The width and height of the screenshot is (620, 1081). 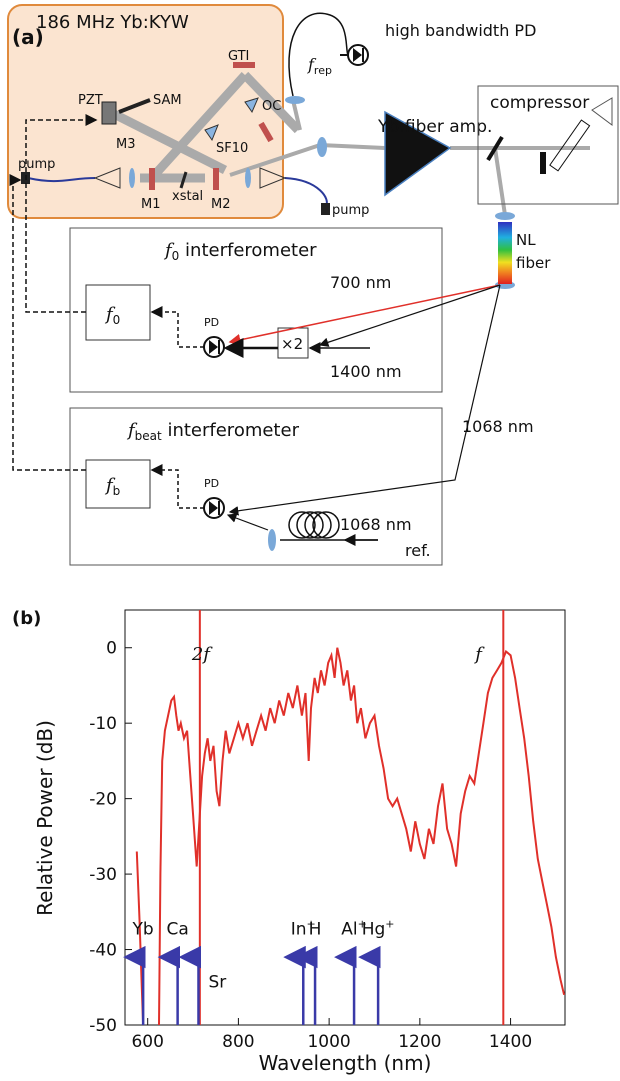 What do you see at coordinates (533, 263) in the screenshot?
I see `fiber-label: fiber` at bounding box center [533, 263].